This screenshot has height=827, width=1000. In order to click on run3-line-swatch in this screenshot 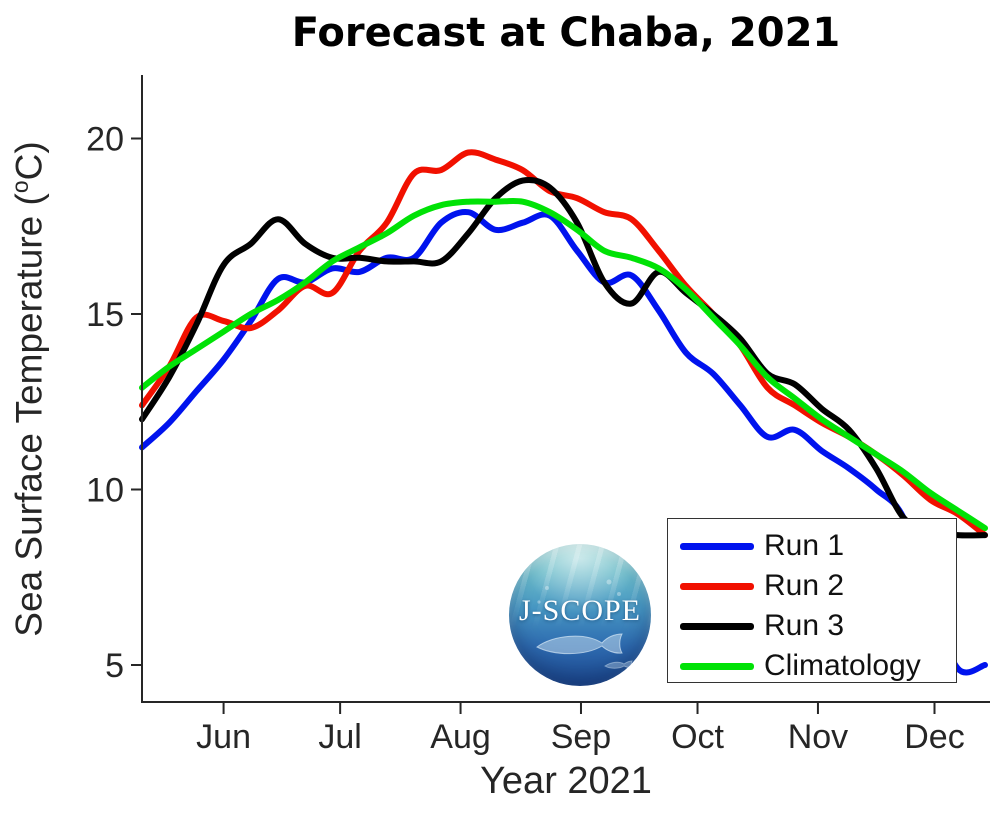, I will do `click(717, 626)`.